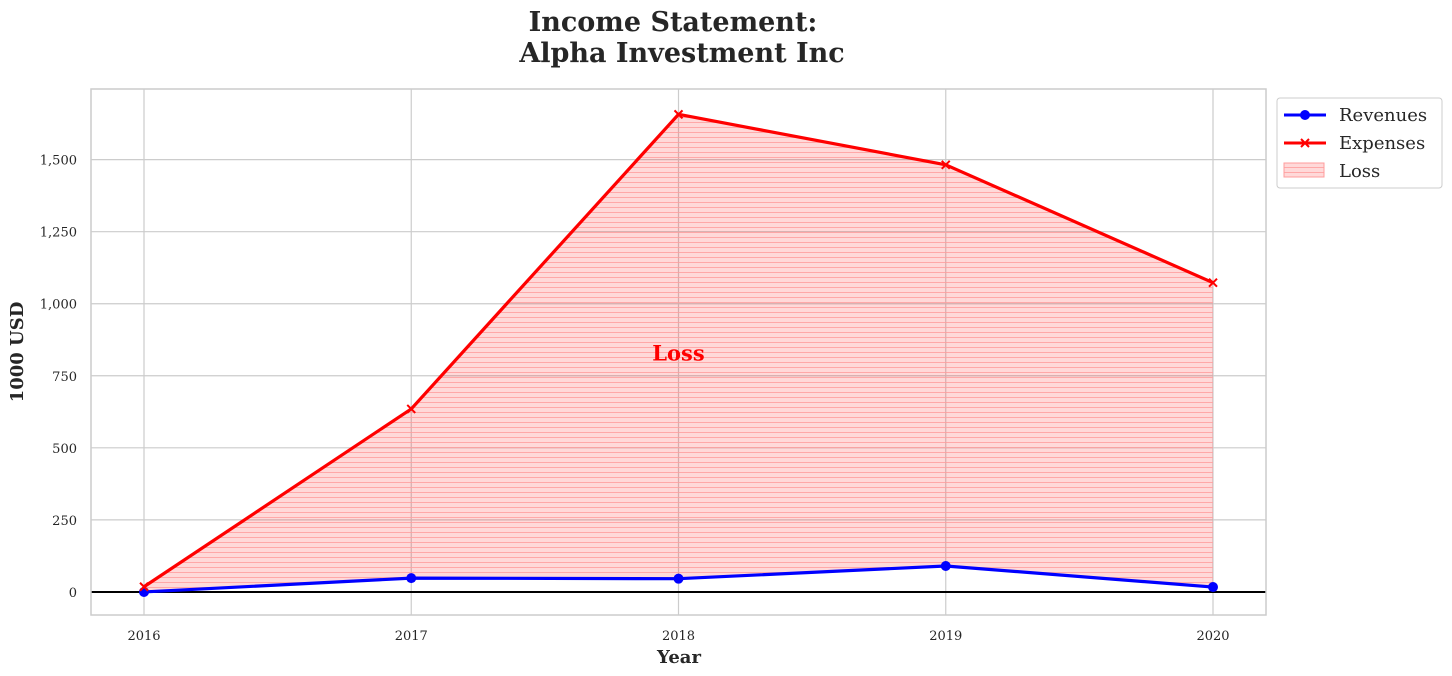 Image resolution: width=1452 pixels, height=676 pixels. Describe the element at coordinates (17, 352) in the screenshot. I see `y-axis-label: 1000 USD` at that location.